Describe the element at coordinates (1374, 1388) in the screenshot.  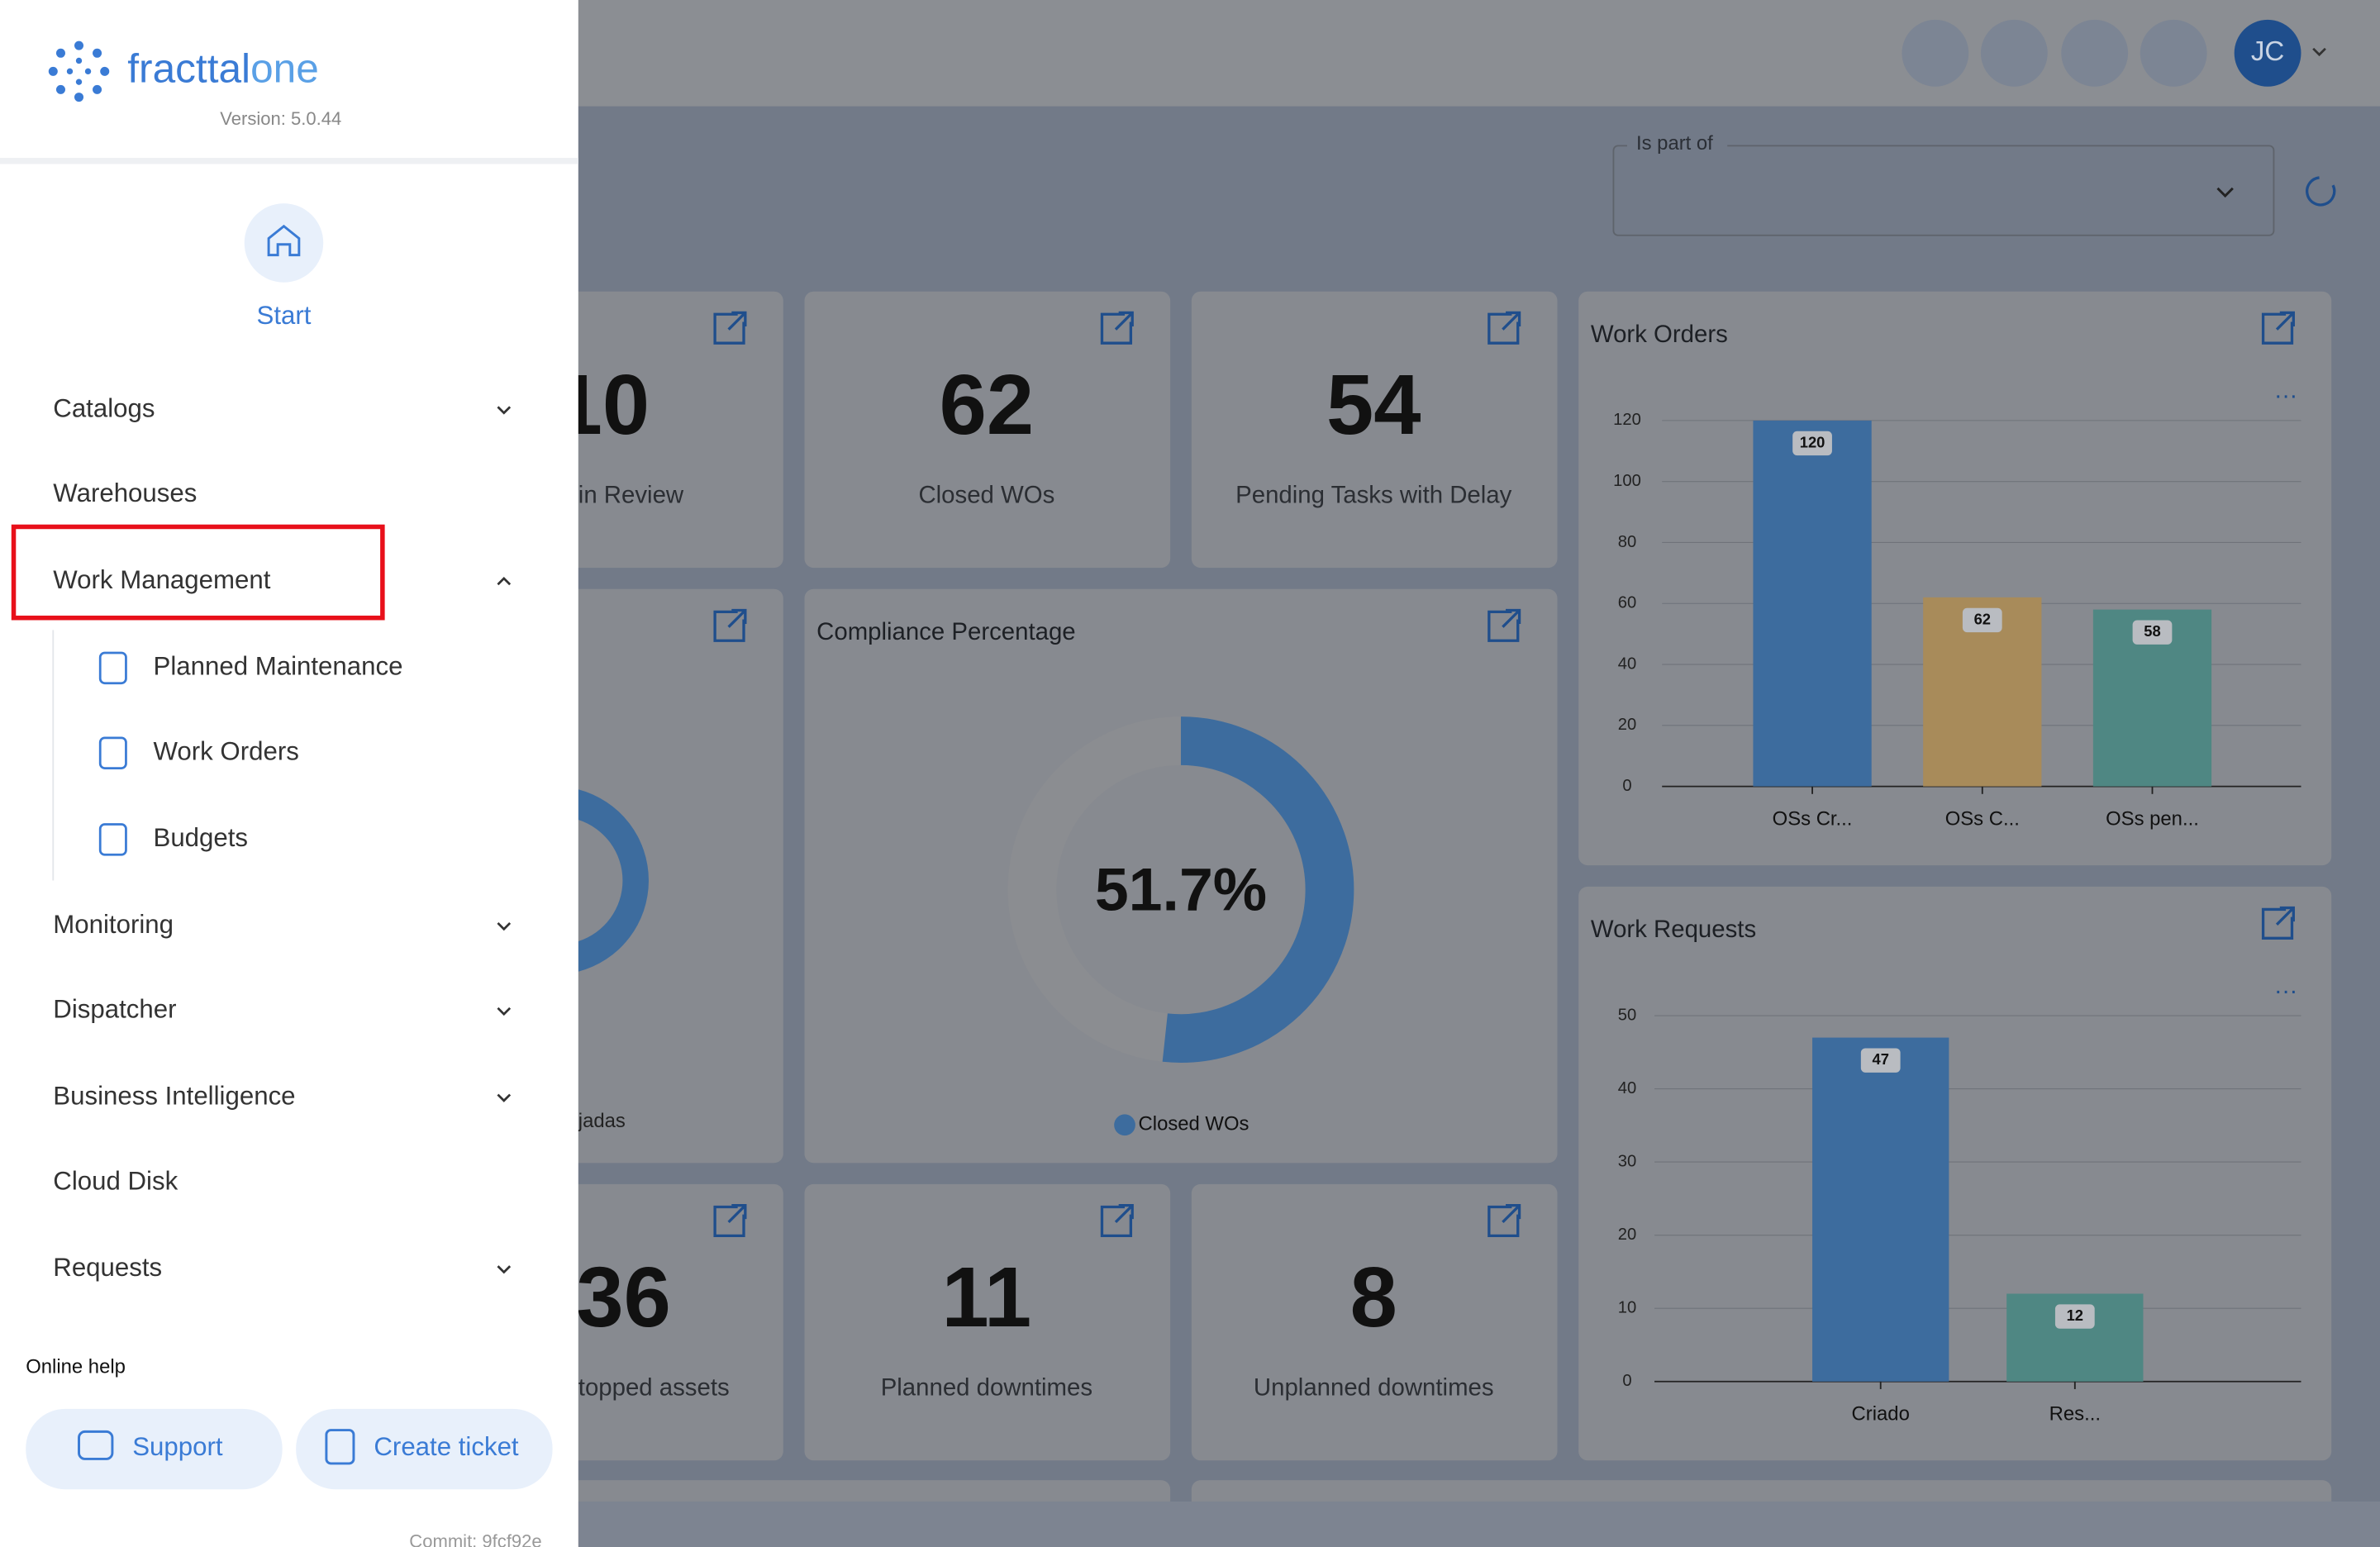
I see `kpi-label: Unplanned downtimes` at that location.